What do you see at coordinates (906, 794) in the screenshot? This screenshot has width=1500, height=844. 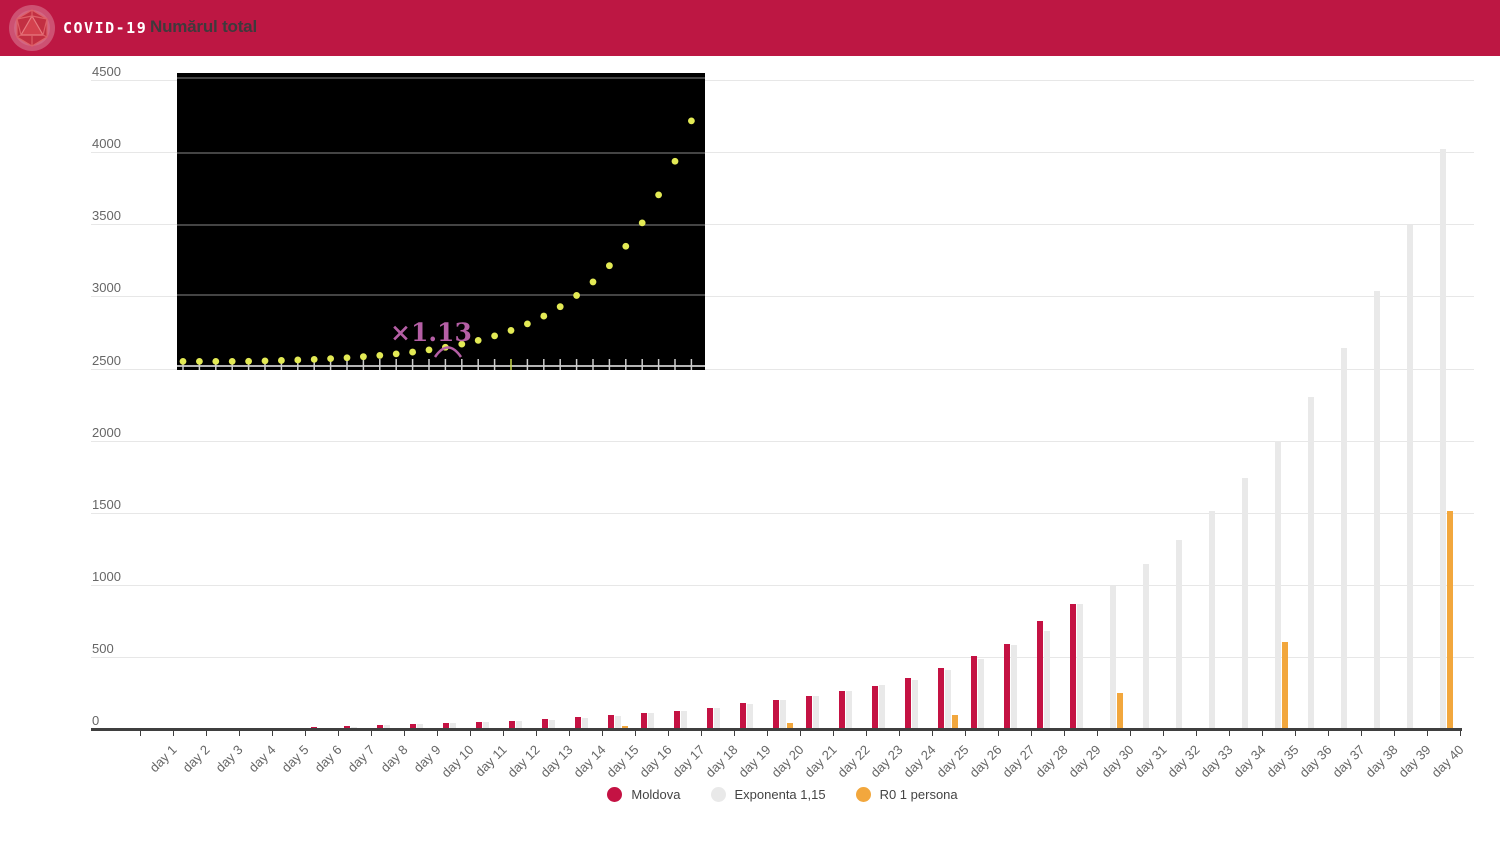 I see `legend-item-r0-1-persona: R0 1 persona` at bounding box center [906, 794].